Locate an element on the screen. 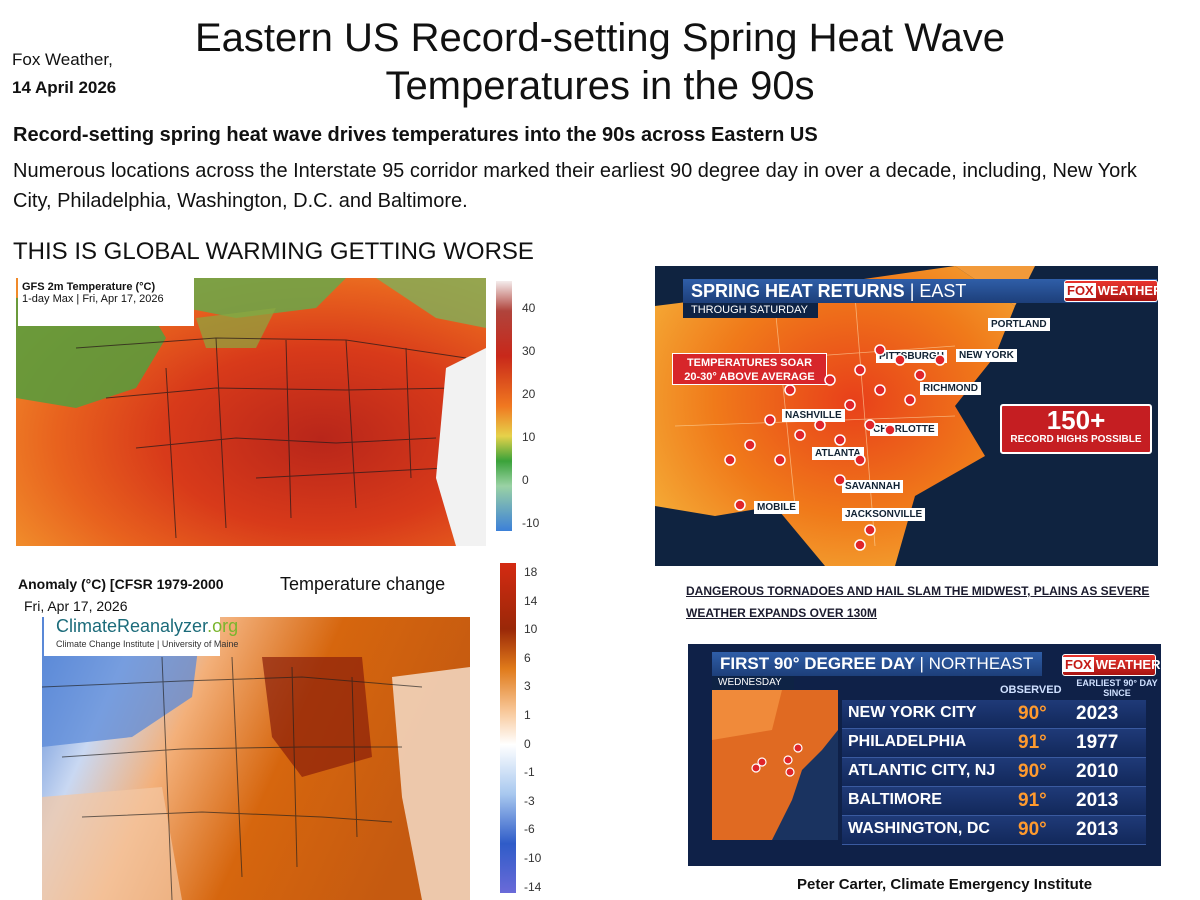  city-label: JACKSONVILLE is located at coordinates (884, 514).